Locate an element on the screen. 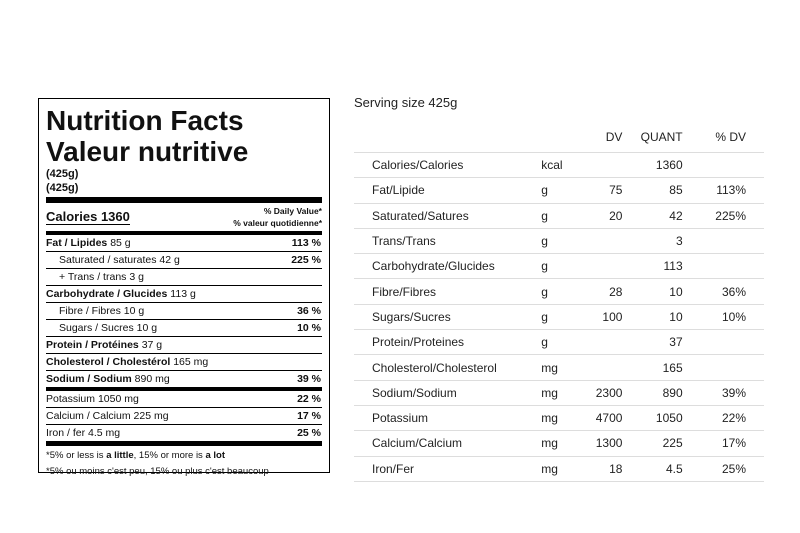 The width and height of the screenshot is (800, 533). cell-name: Cholesterol/Cholesterol is located at coordinates (448, 367).